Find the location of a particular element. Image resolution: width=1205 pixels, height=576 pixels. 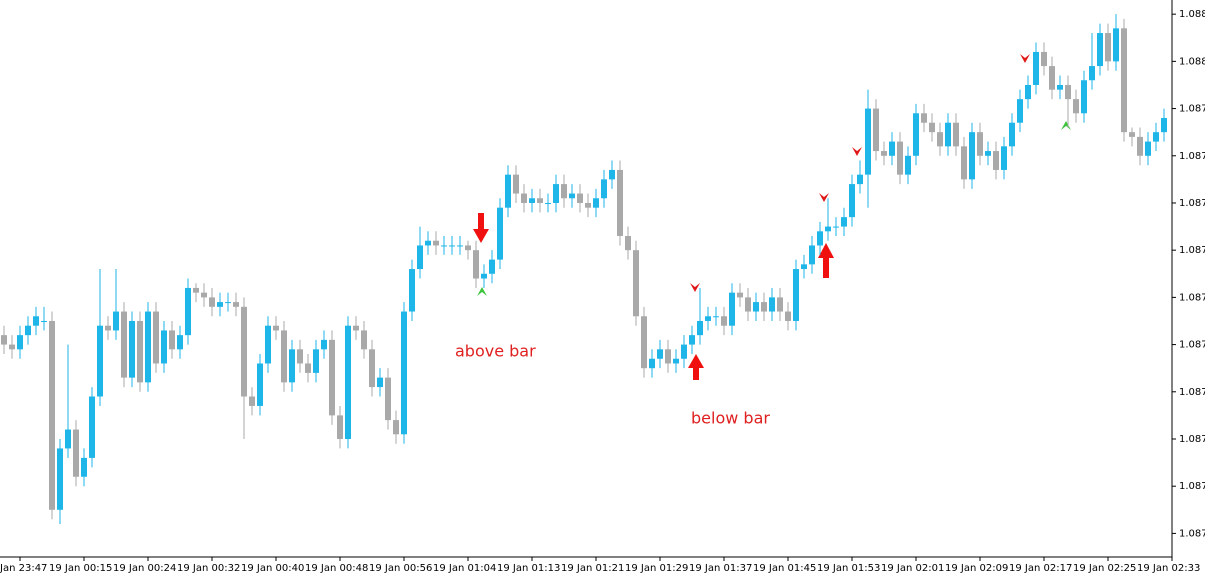

arrow-down is located at coordinates (481, 228).